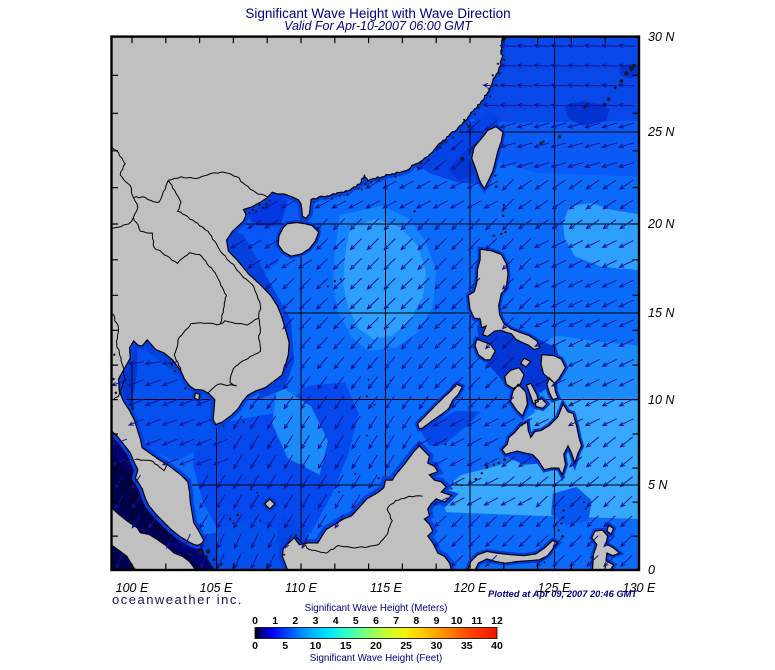 The image size is (775, 670). What do you see at coordinates (661, 37) in the screenshot?
I see `svg-text: 30 N` at bounding box center [661, 37].